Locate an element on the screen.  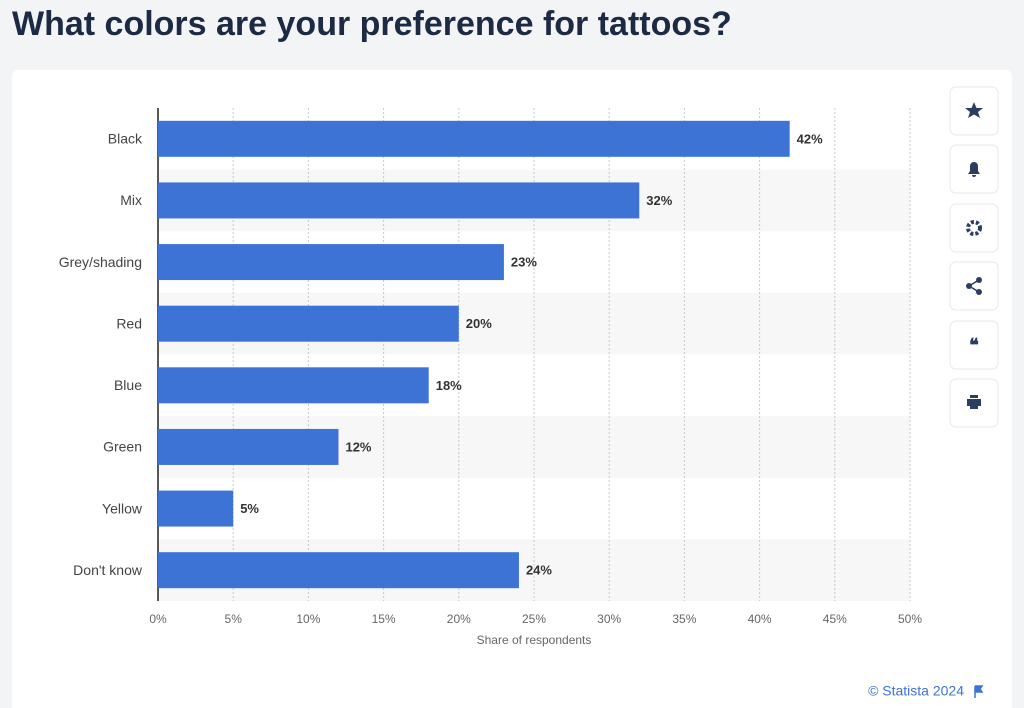
y-tick-label: Black is located at coordinates (125, 139).